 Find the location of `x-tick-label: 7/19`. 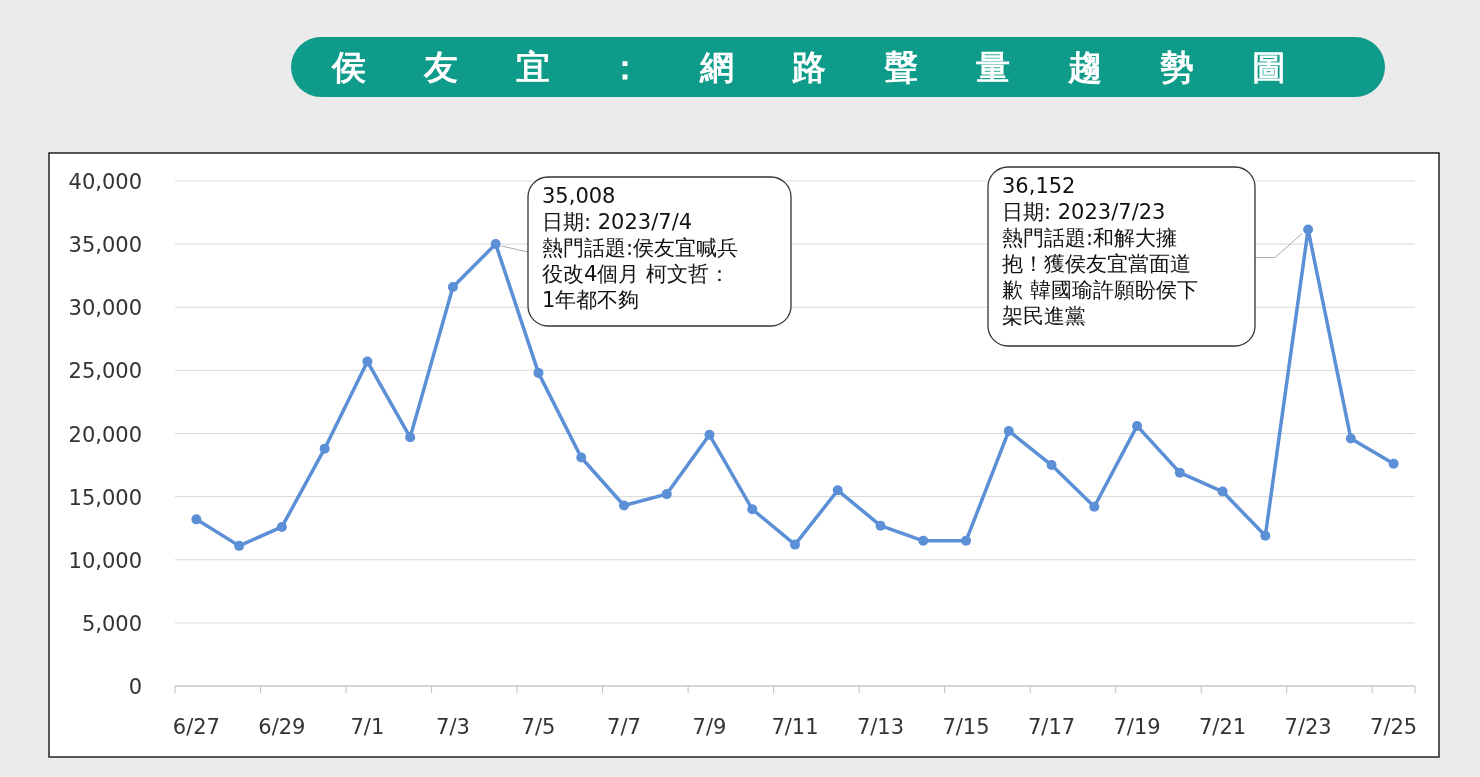

x-tick-label: 7/19 is located at coordinates (1137, 727).